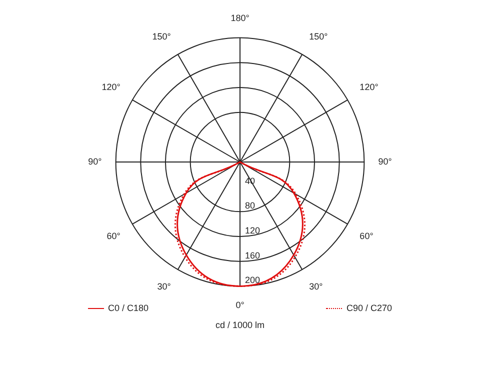 The image size is (480, 384). What do you see at coordinates (240, 17) in the screenshot?
I see `spoke-label: 180°` at bounding box center [240, 17].